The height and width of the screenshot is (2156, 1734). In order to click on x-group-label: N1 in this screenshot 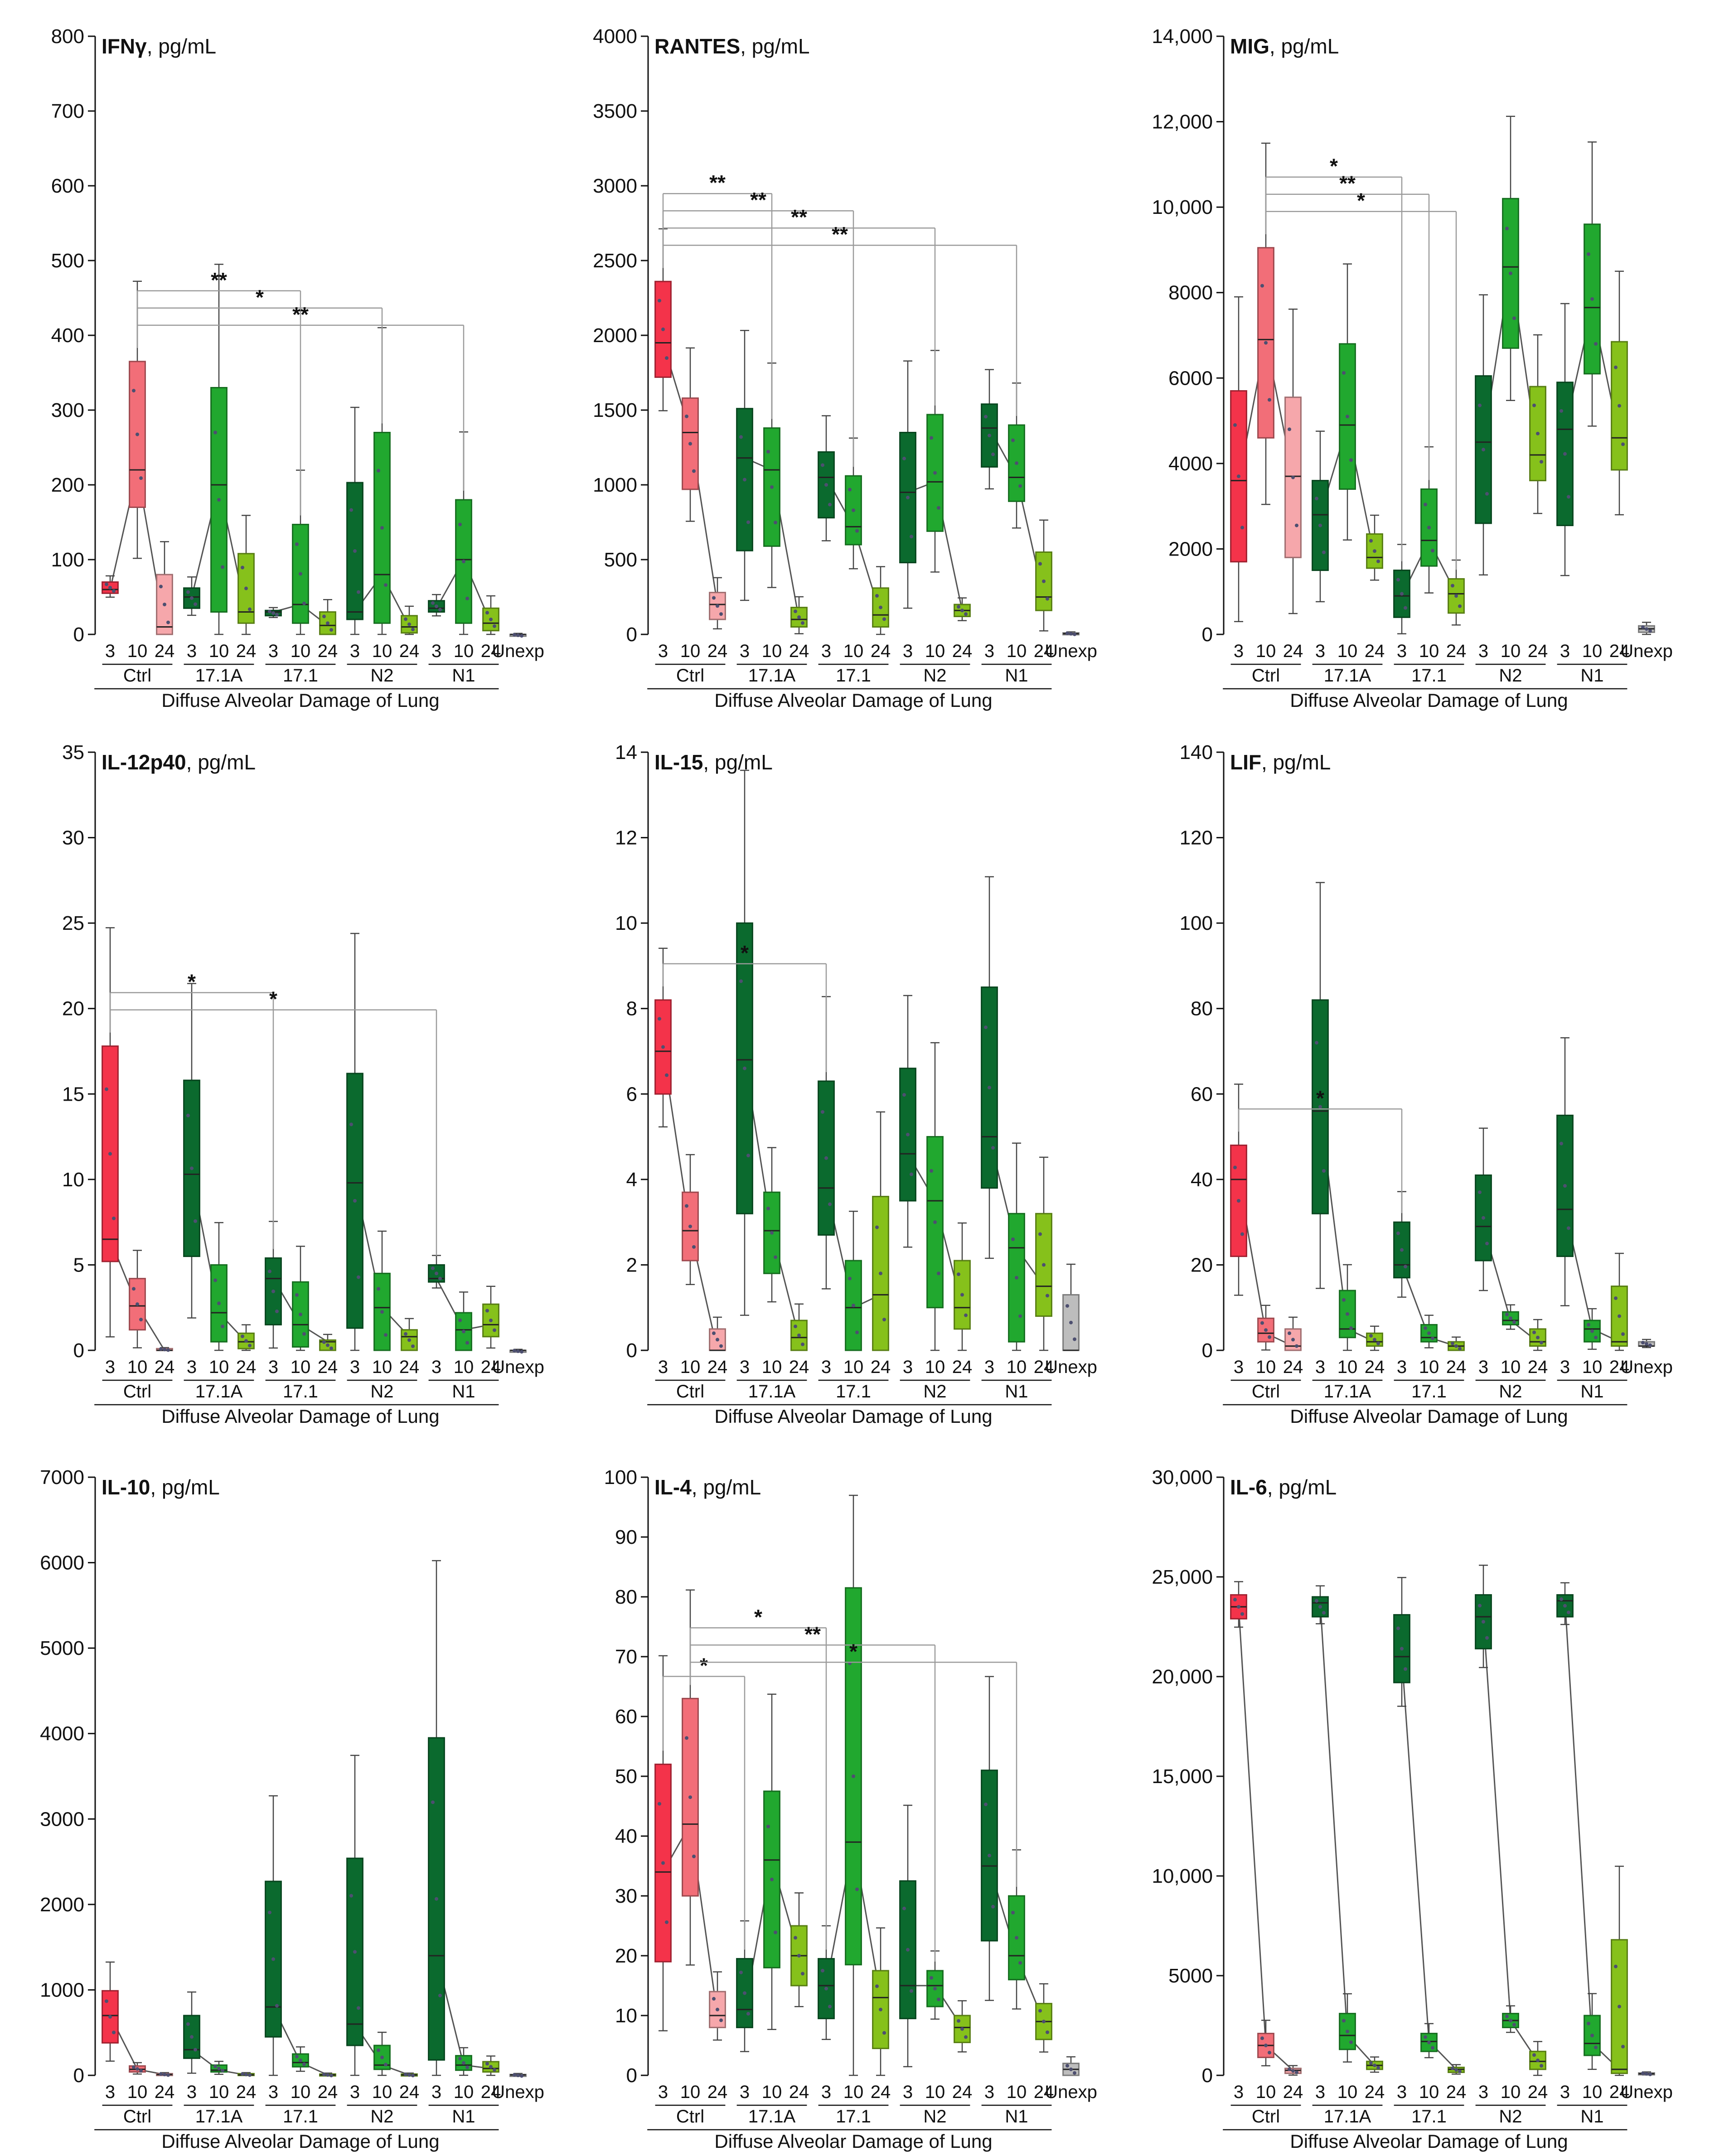, I will do `click(1016, 676)`.